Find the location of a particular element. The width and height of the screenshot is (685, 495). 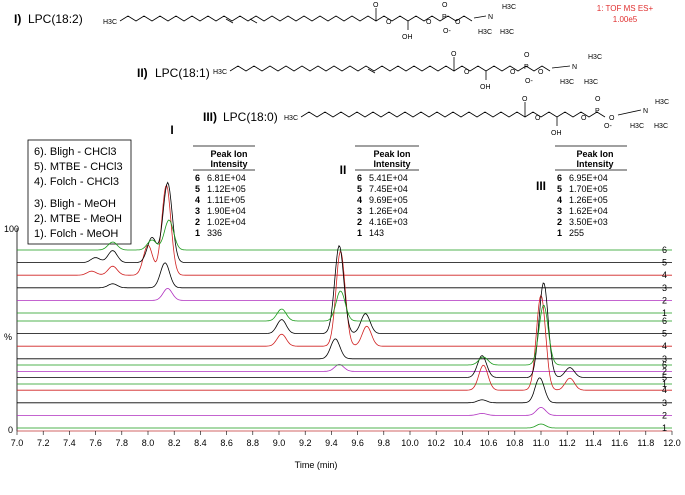

compound-2-po: O is located at coordinates (527, 55).